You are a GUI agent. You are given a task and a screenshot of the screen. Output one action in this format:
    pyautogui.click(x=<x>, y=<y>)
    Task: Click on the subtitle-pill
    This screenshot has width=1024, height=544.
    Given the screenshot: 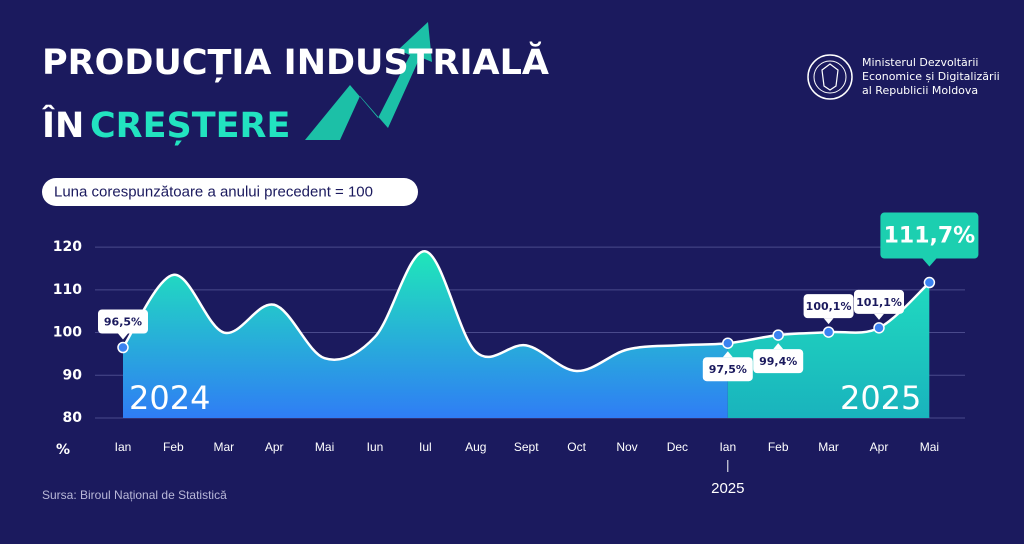 What is the action you would take?
    pyautogui.click(x=230, y=192)
    